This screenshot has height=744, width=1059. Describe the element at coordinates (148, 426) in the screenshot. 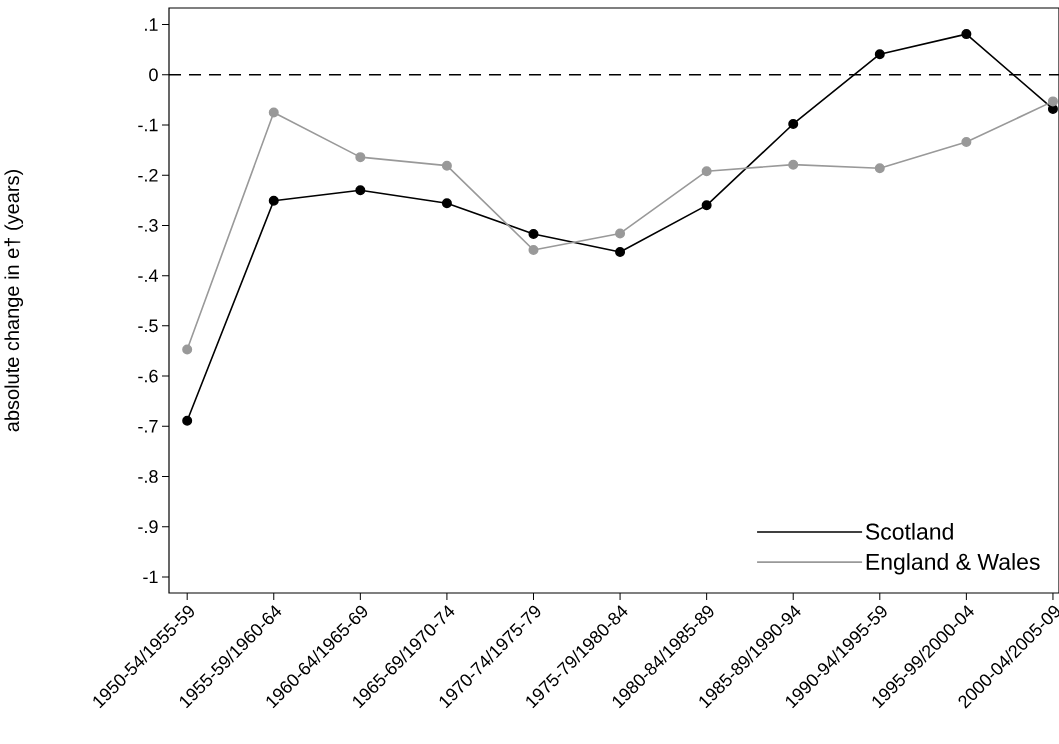

I see `y-tick-label: -.7` at that location.